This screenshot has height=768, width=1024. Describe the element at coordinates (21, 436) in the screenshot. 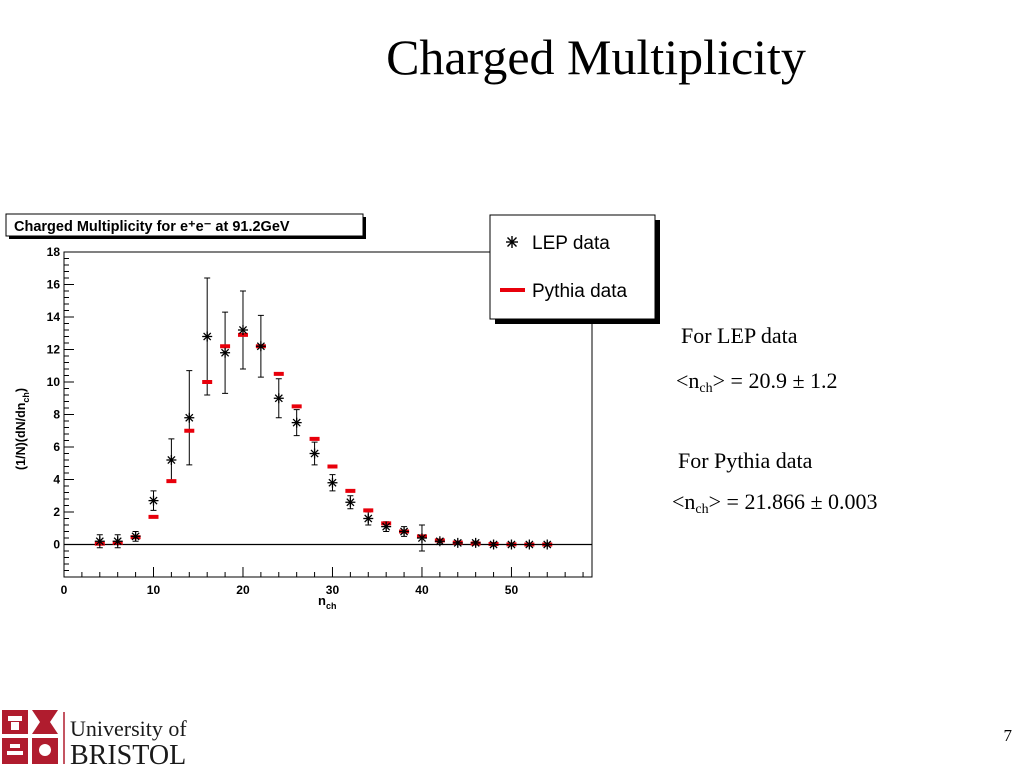

I see `y-axis-label-main: (1/N)(dN/dn` at that location.